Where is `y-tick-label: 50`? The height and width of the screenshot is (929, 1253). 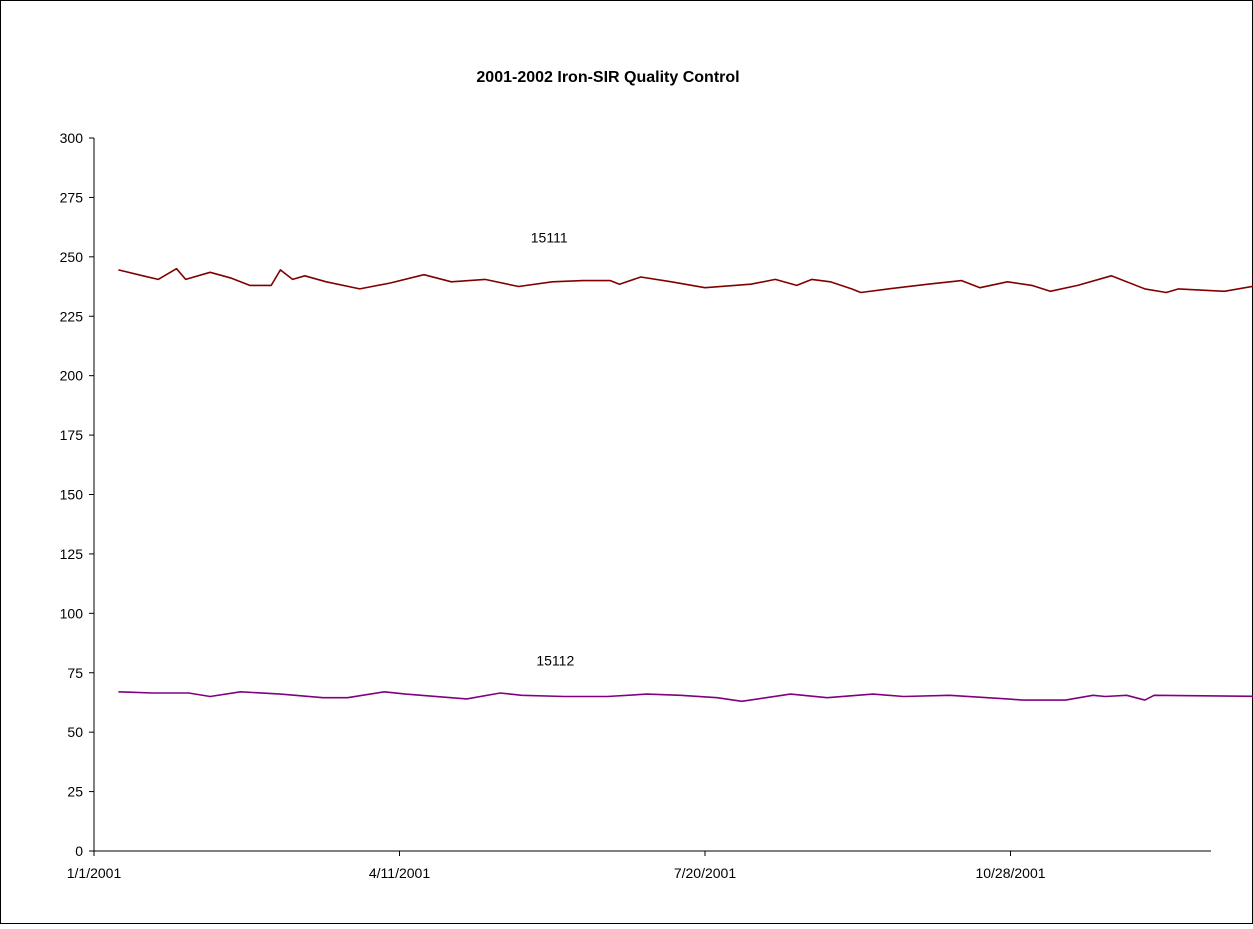 y-tick-label: 50 is located at coordinates (75, 732).